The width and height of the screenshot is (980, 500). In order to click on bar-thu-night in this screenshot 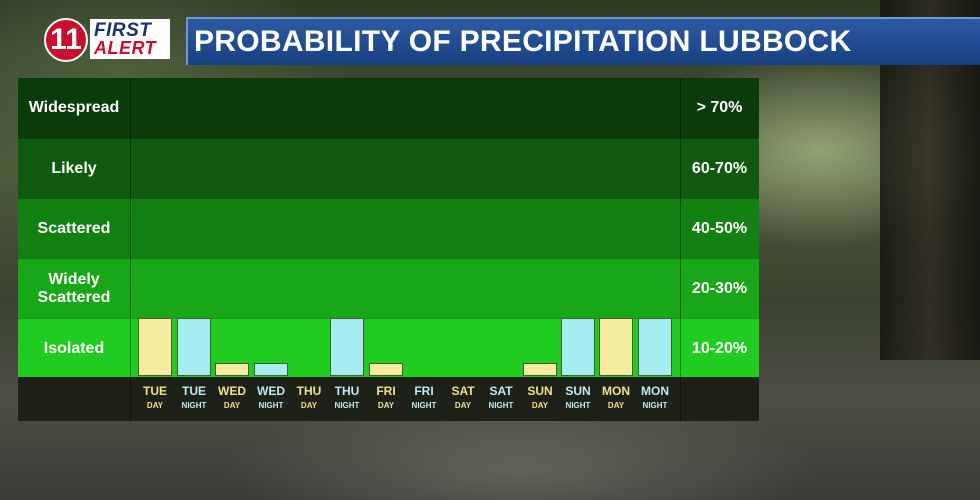, I will do `click(347, 347)`.